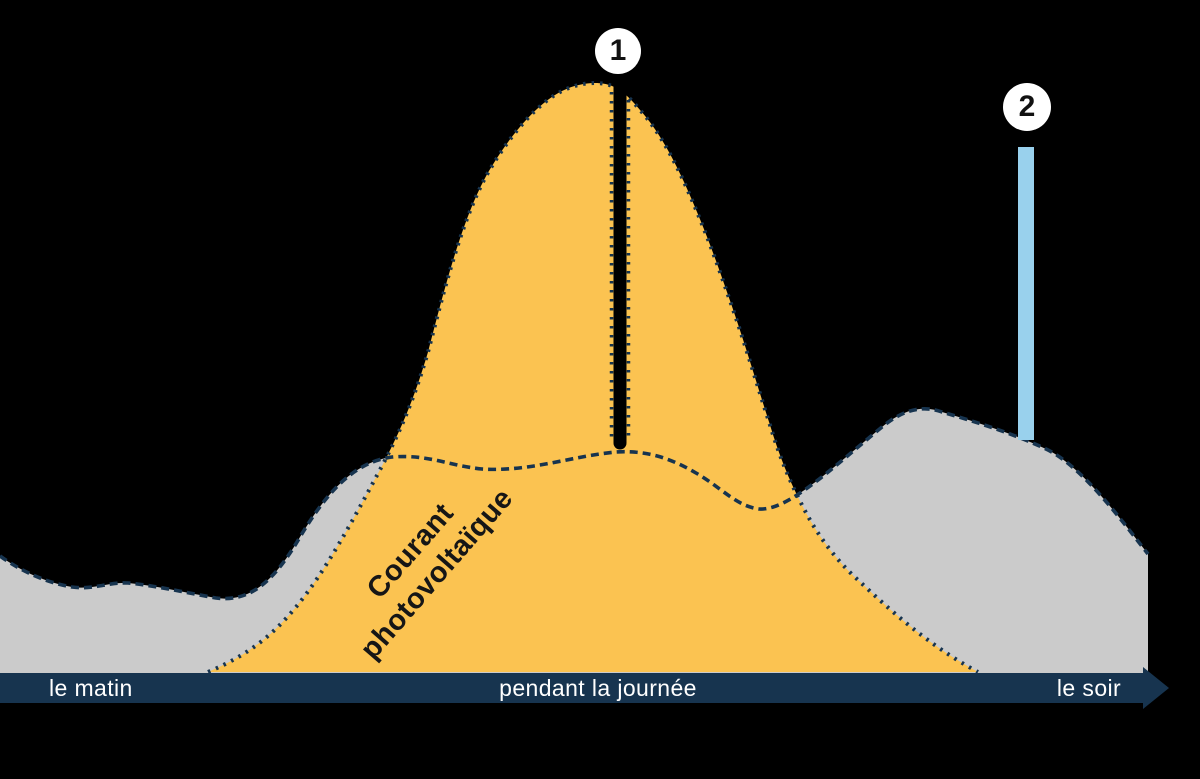  Describe the element at coordinates (1156, 688) in the screenshot. I see `x-axis-arrow-head` at that location.